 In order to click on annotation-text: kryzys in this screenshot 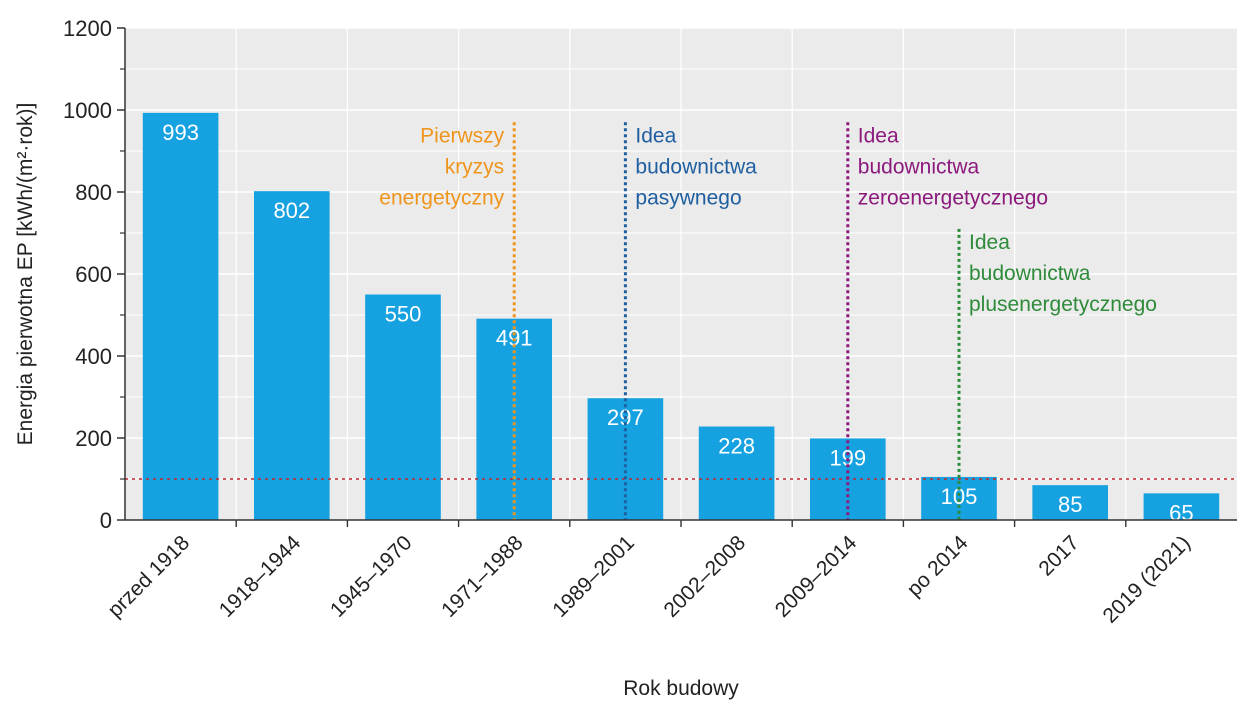, I will do `click(475, 166)`.